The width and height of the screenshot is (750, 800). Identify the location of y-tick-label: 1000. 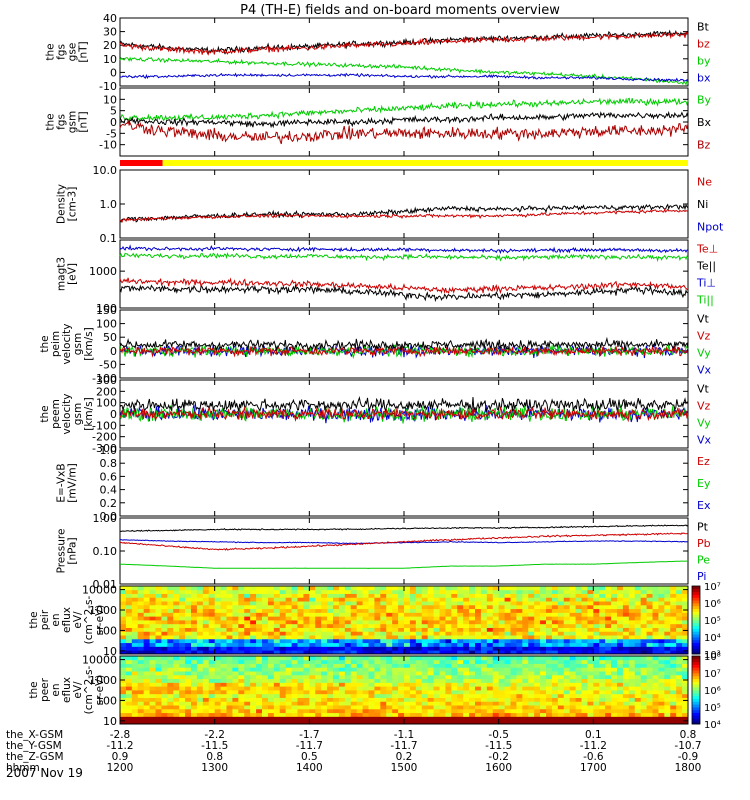
(103, 680).